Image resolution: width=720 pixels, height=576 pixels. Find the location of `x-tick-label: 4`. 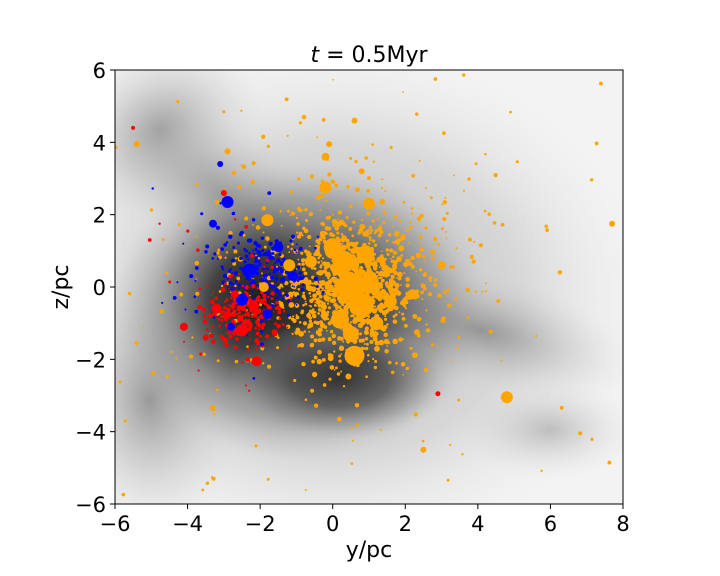

x-tick-label: 4 is located at coordinates (477, 524).